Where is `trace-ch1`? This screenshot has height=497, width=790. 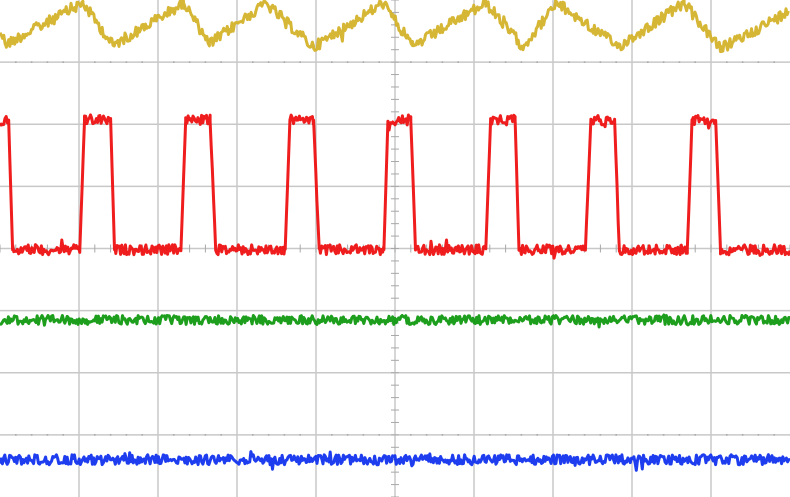 trace-ch1 is located at coordinates (395, 27).